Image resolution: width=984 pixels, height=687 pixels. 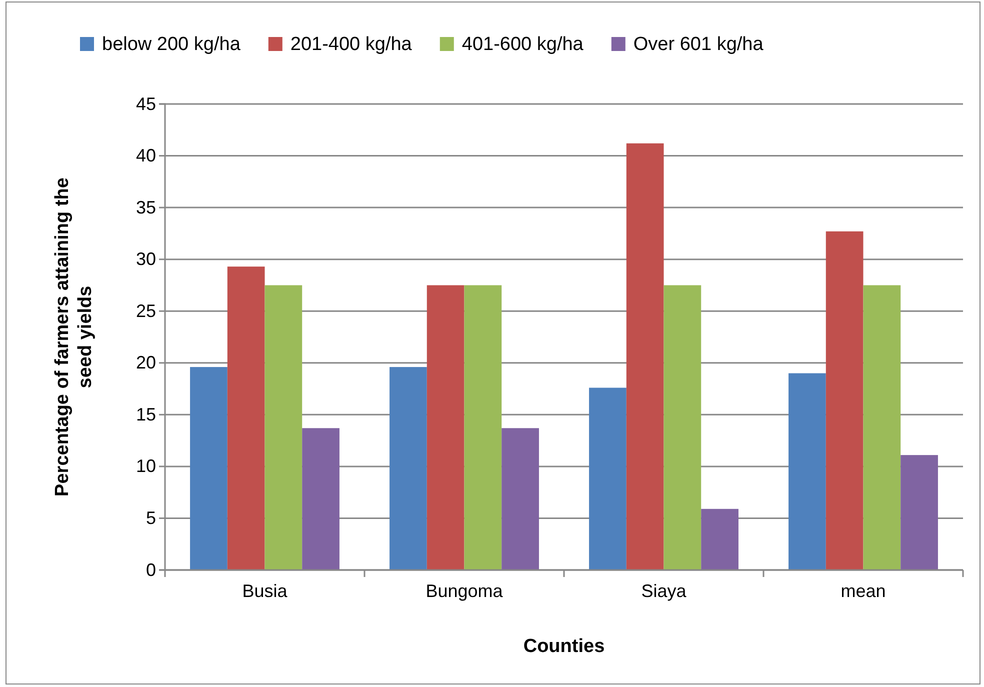 I want to click on y-tick-label: 5, so click(x=151, y=518).